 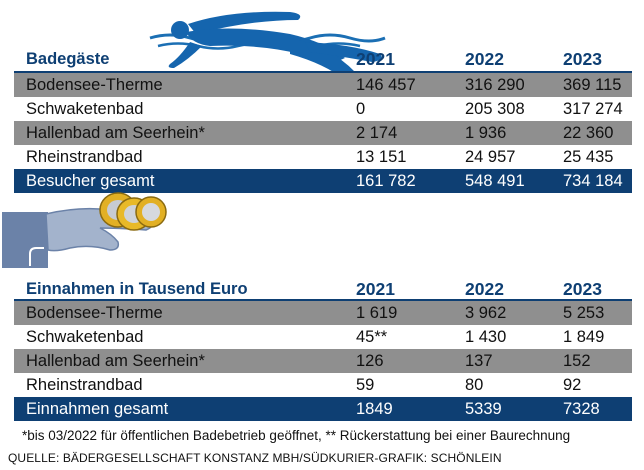 What do you see at coordinates (582, 59) in the screenshot?
I see `visitors-year-2023: 2023` at bounding box center [582, 59].